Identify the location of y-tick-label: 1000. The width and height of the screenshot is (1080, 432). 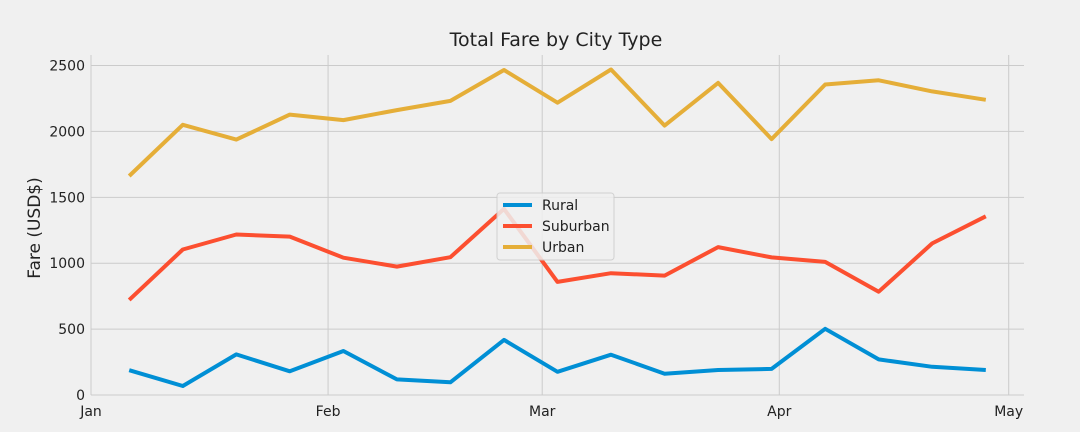
(67, 264).